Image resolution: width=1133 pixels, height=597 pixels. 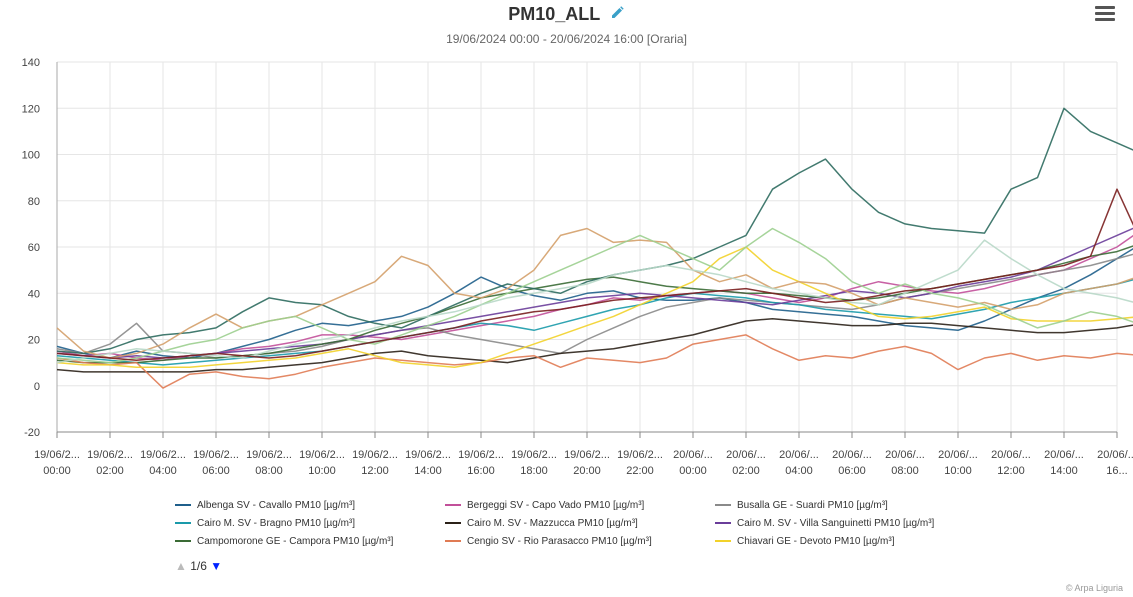 What do you see at coordinates (37, 387) in the screenshot?
I see `y-tick-label: 0` at bounding box center [37, 387].